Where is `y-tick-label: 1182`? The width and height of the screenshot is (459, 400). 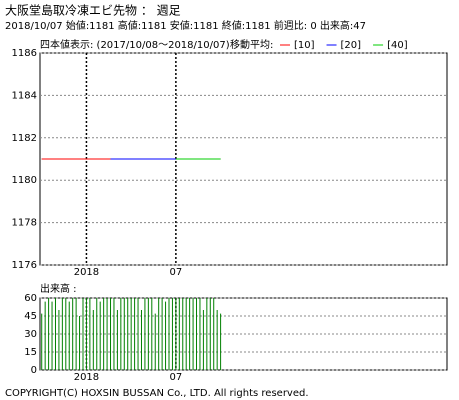 y-tick-label: 1182 is located at coordinates (24, 138).